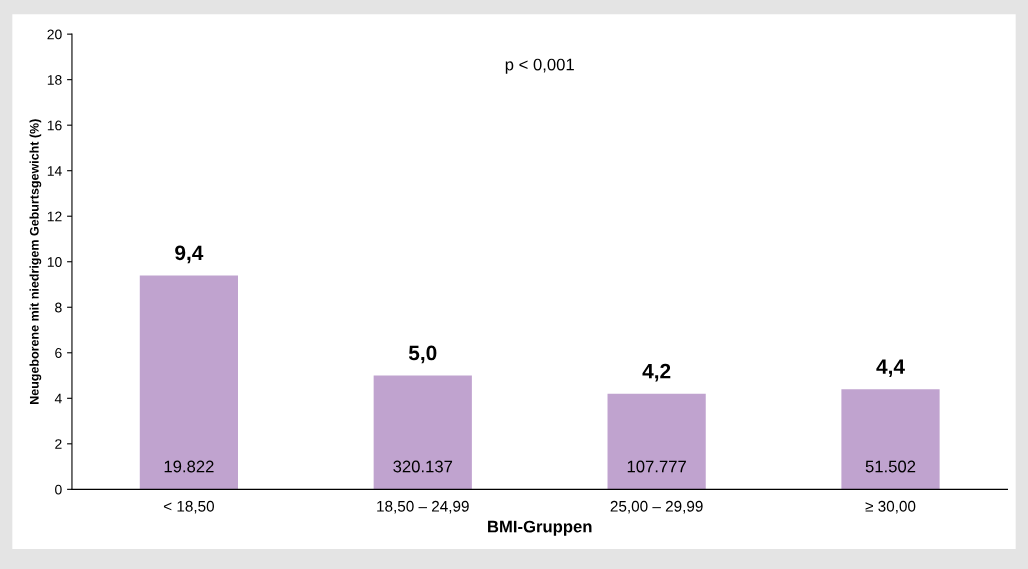 The image size is (1028, 569). What do you see at coordinates (422, 354) in the screenshot?
I see `data-label: 5,0` at bounding box center [422, 354].